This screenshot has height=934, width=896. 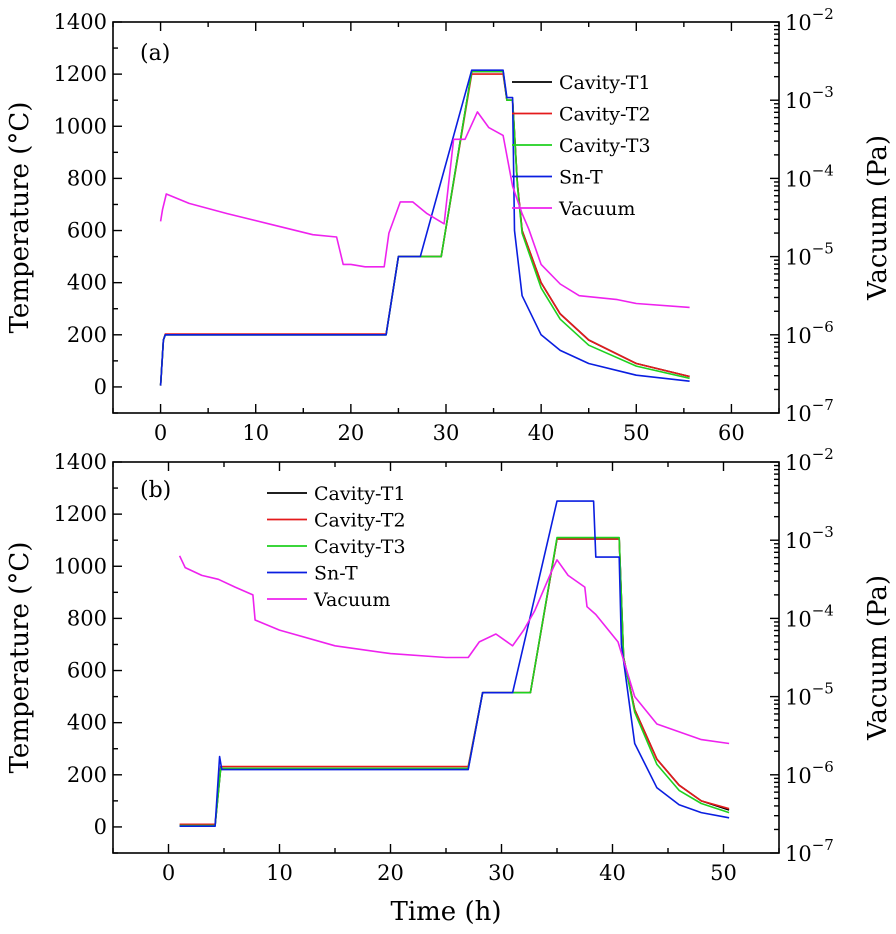 I want to click on x-axis-label: Time (h), so click(x=446, y=912).